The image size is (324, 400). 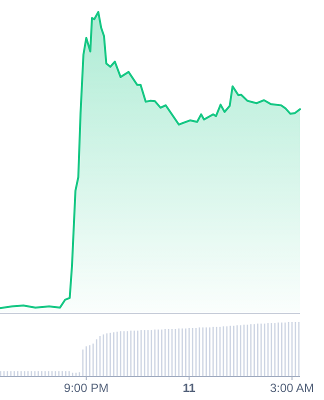 I want to click on x-tick-label: 11, so click(x=189, y=388).